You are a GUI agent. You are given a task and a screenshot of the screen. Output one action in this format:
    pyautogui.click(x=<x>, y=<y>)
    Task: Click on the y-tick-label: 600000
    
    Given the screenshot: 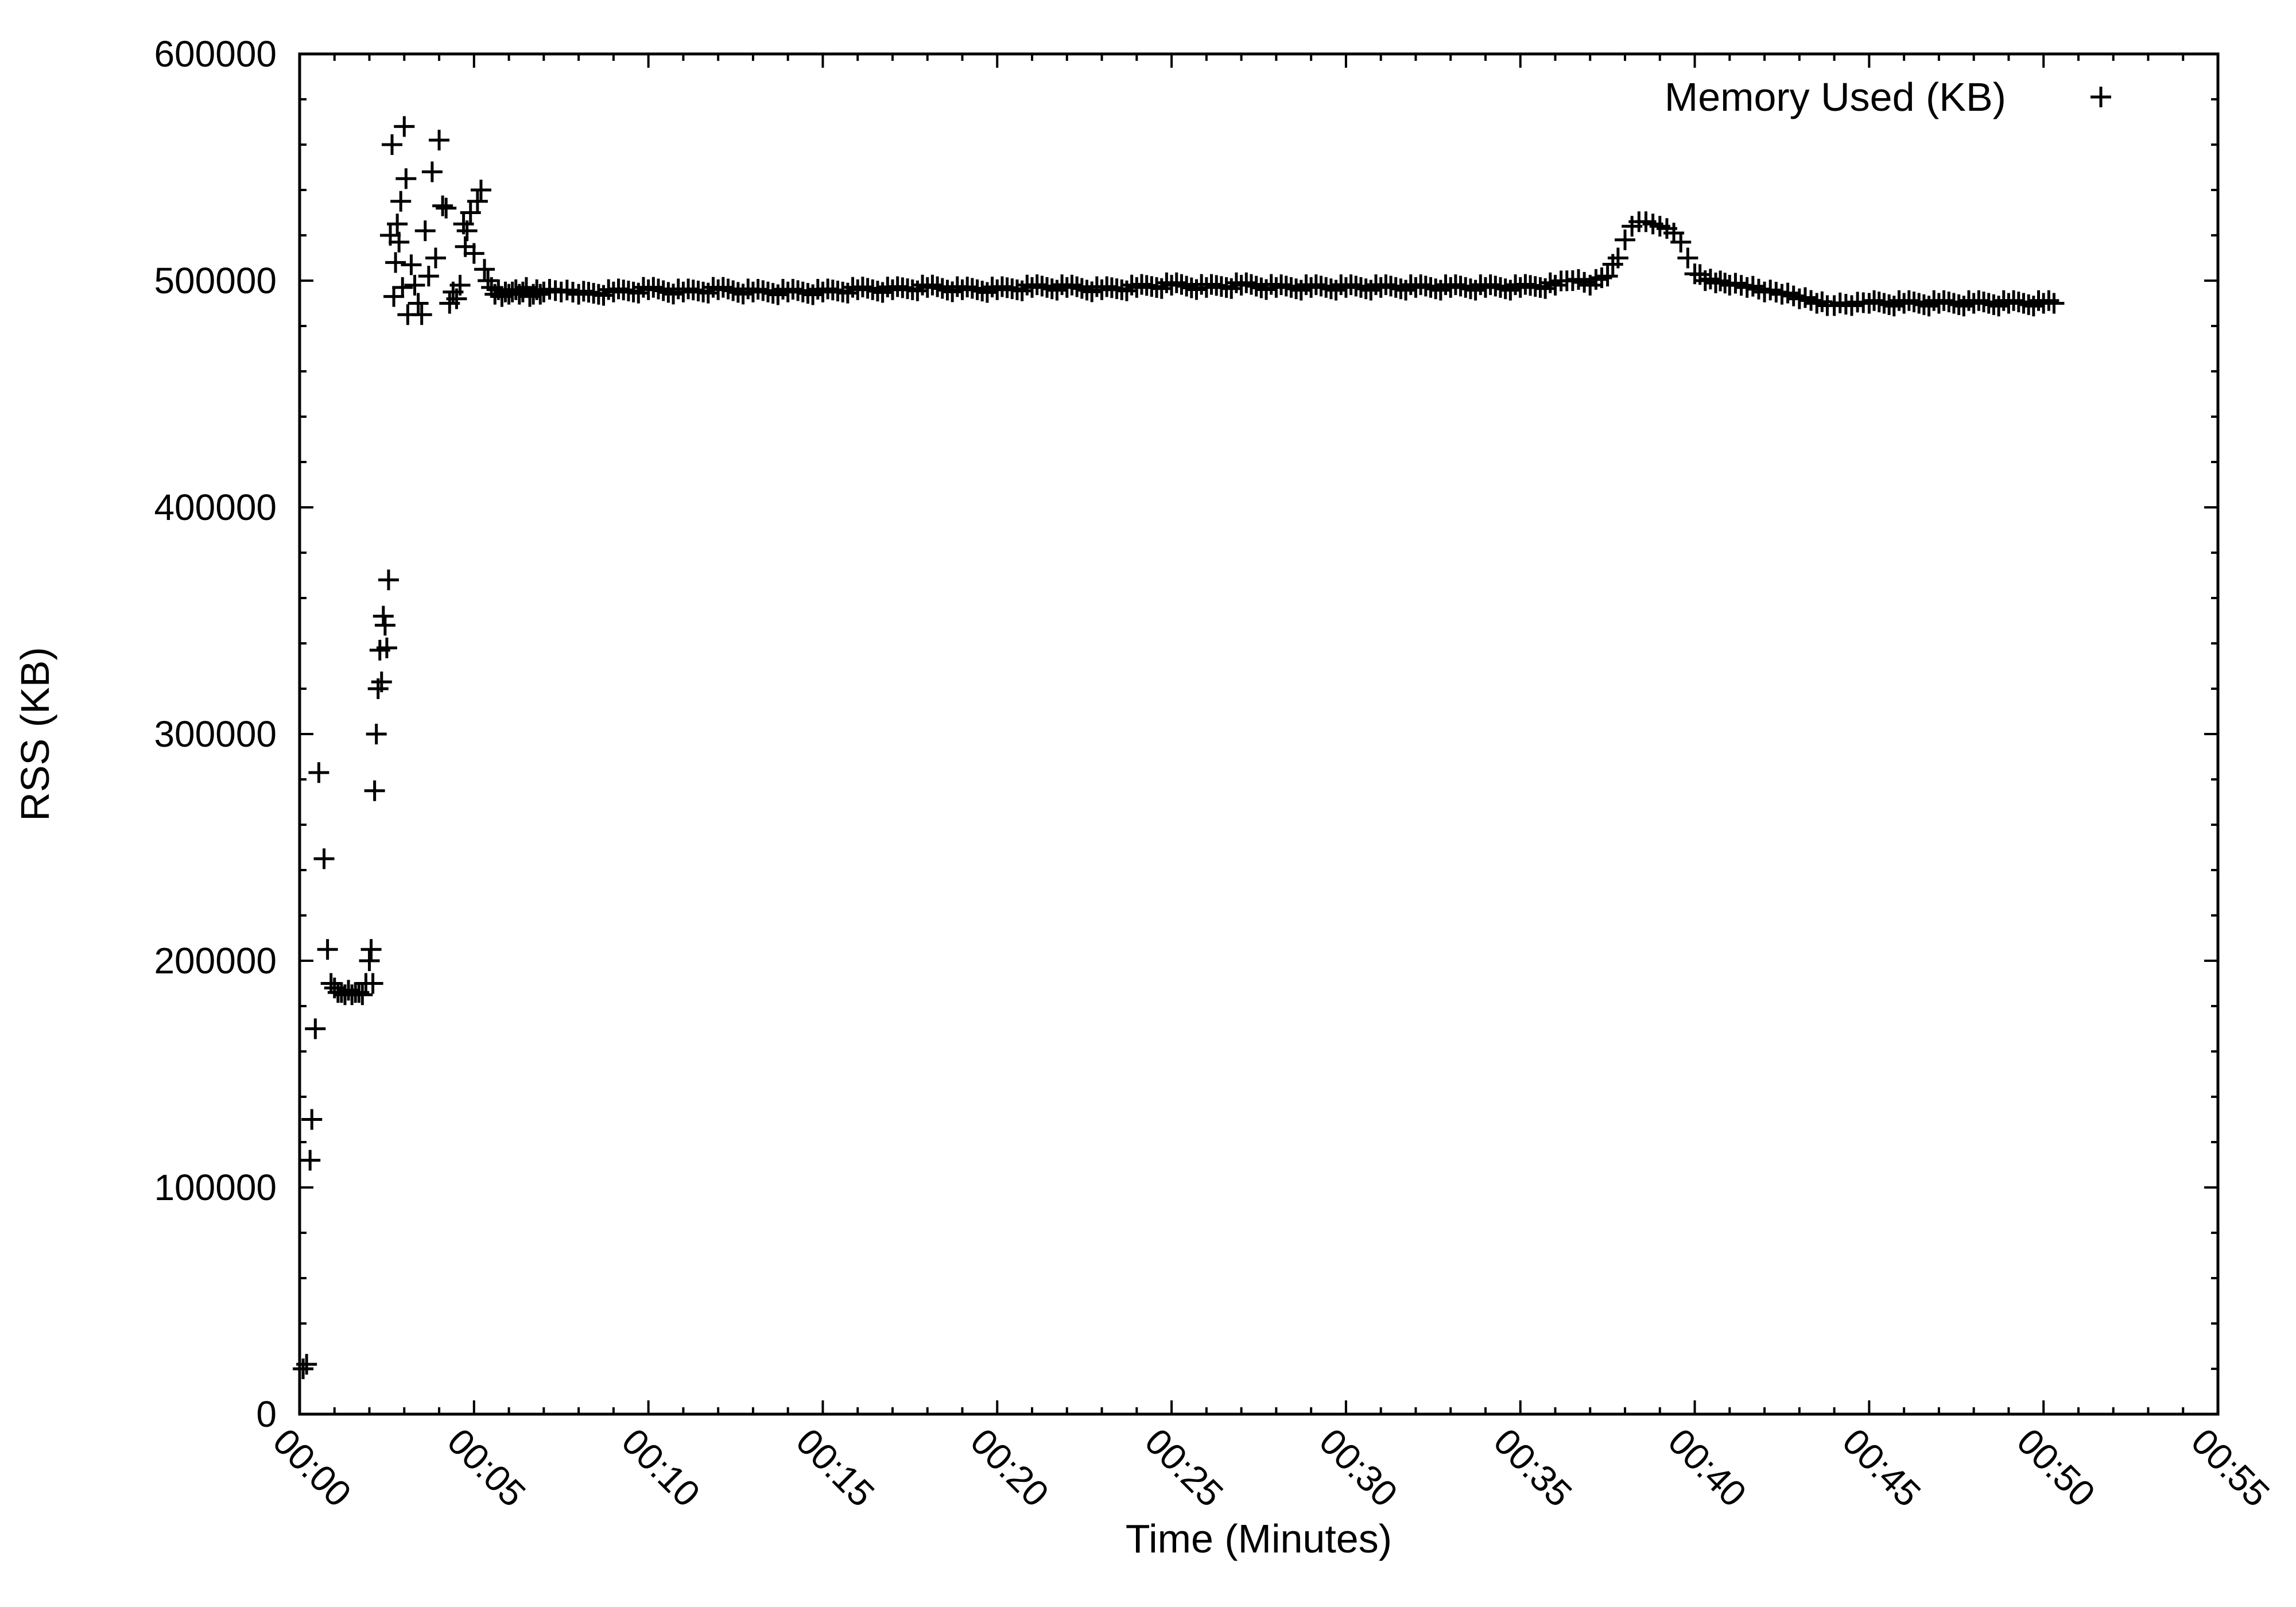 What is the action you would take?
    pyautogui.click(x=215, y=54)
    